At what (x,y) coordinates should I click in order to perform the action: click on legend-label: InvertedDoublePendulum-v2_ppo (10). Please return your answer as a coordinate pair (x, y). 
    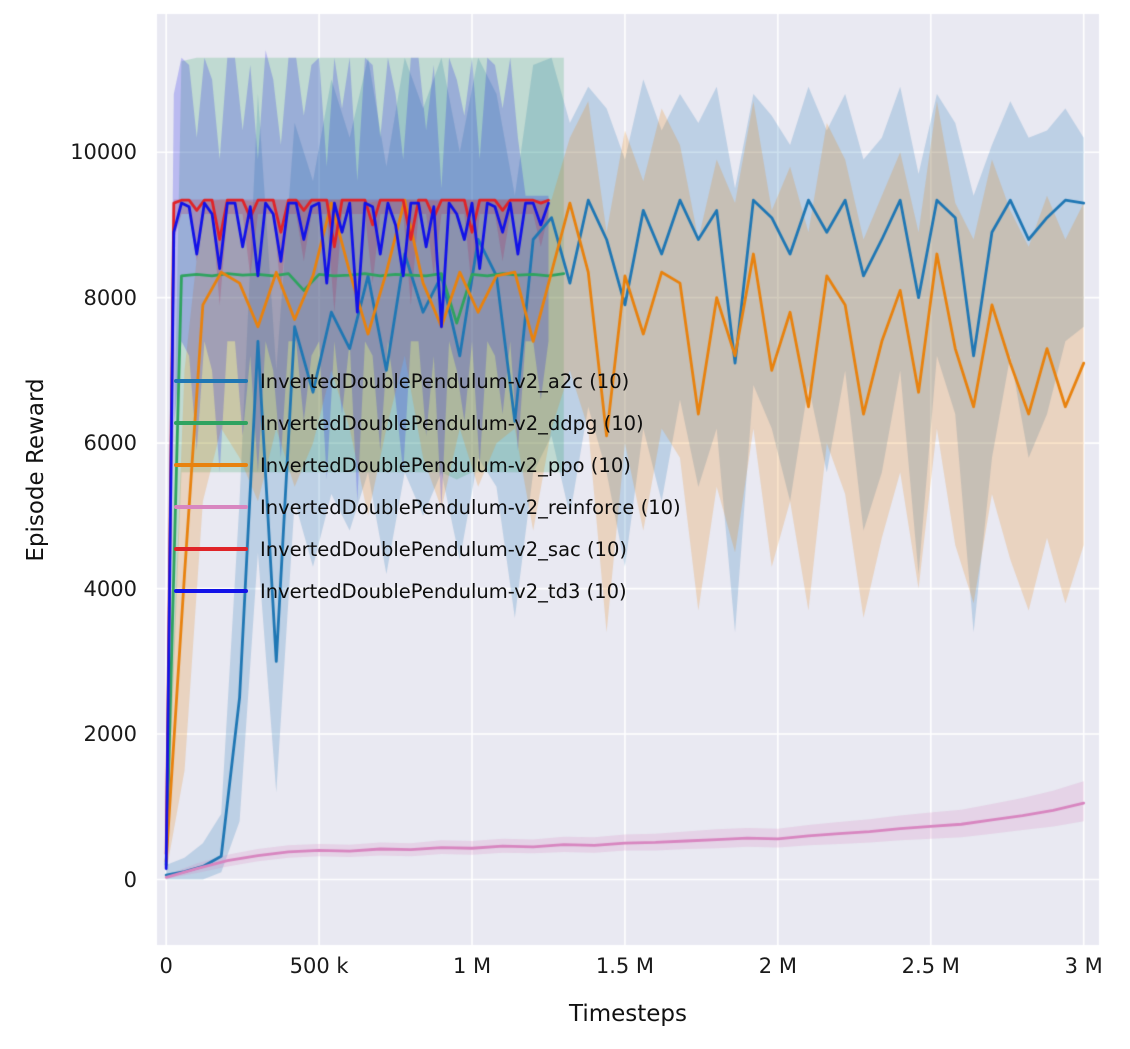
    Looking at the image, I should click on (445, 465).